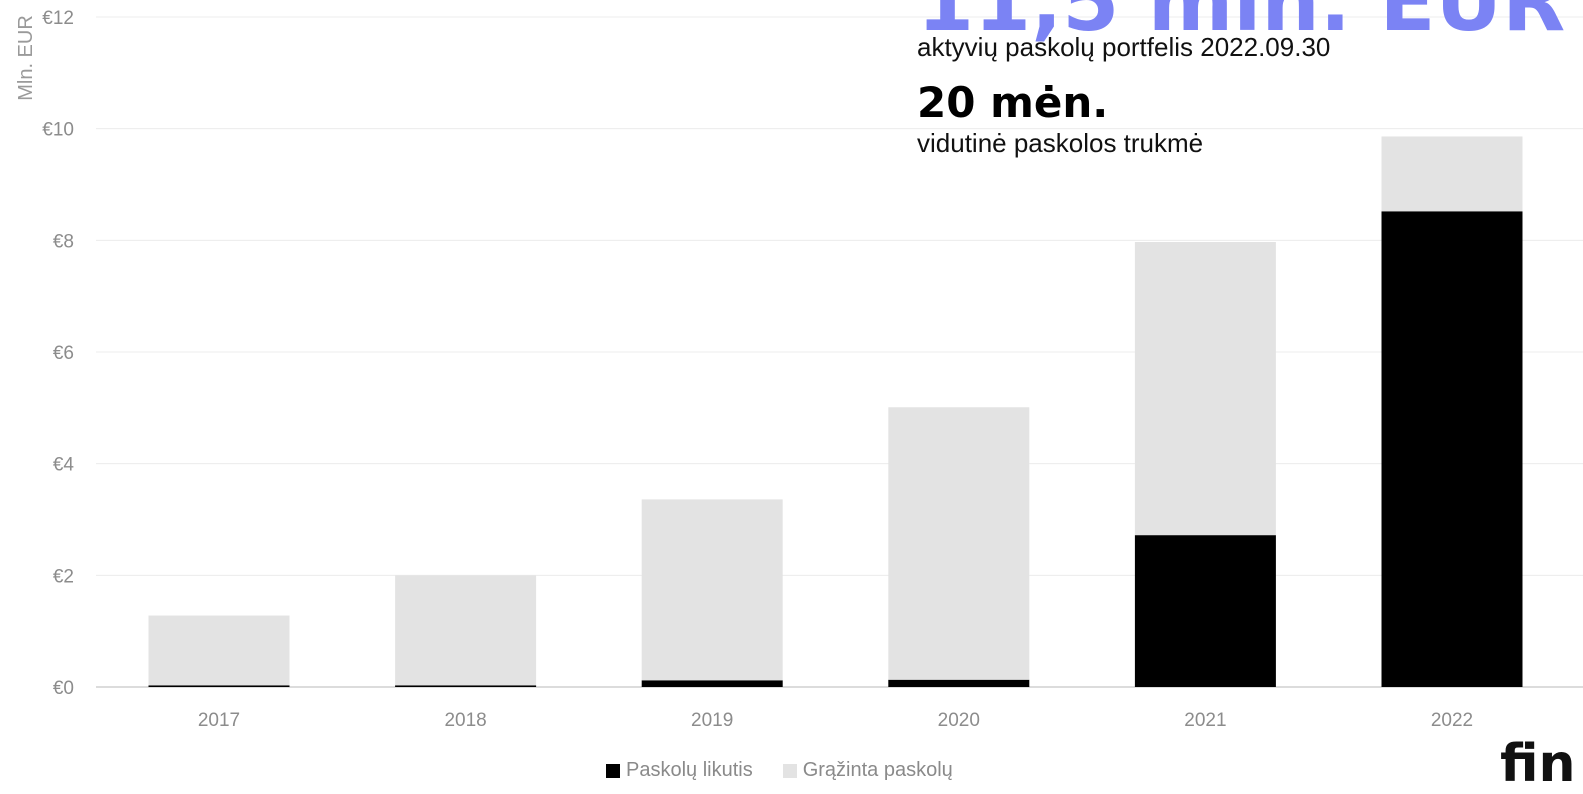  I want to click on y-tick-label: €10, so click(58, 130).